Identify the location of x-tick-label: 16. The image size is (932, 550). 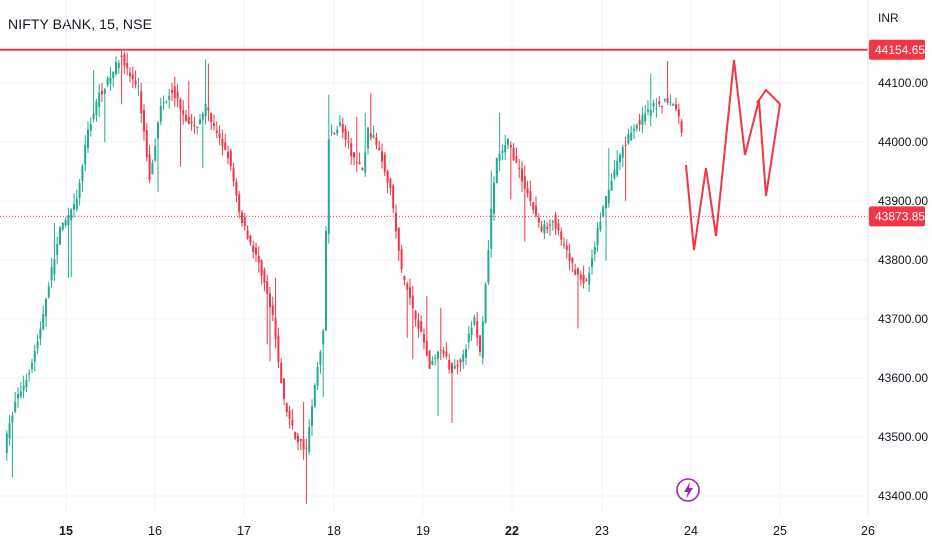
(155, 531).